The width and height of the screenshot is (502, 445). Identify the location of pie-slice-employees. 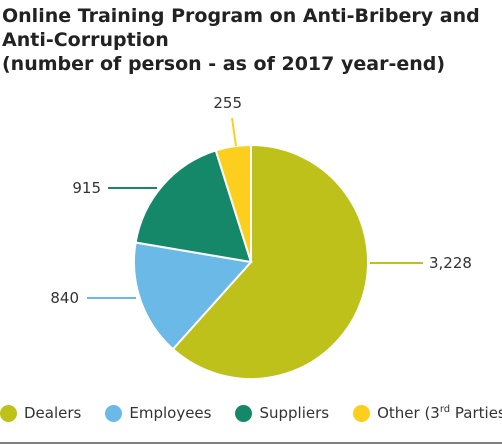
(193, 296).